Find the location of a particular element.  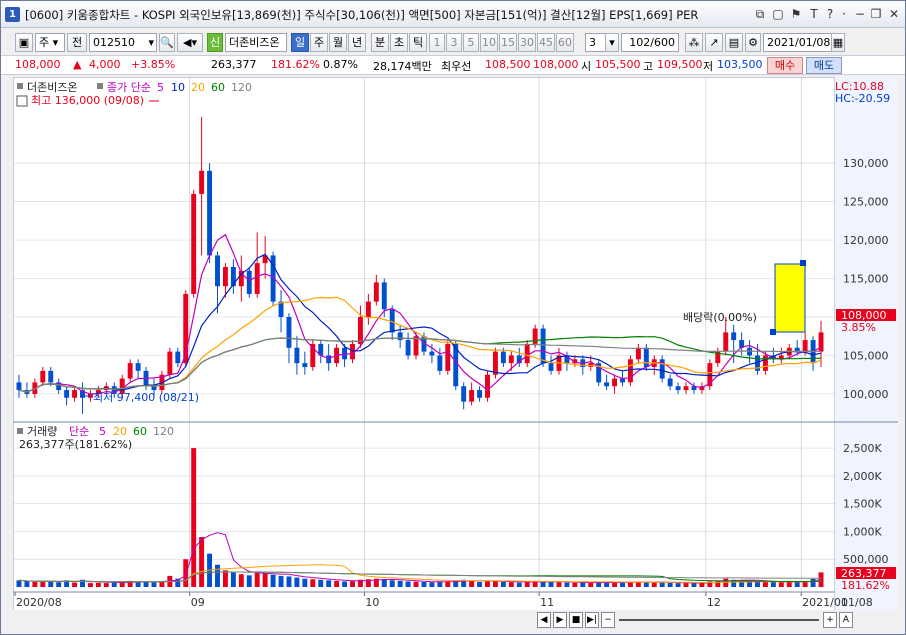

count-input: 102/600 is located at coordinates (650, 42).